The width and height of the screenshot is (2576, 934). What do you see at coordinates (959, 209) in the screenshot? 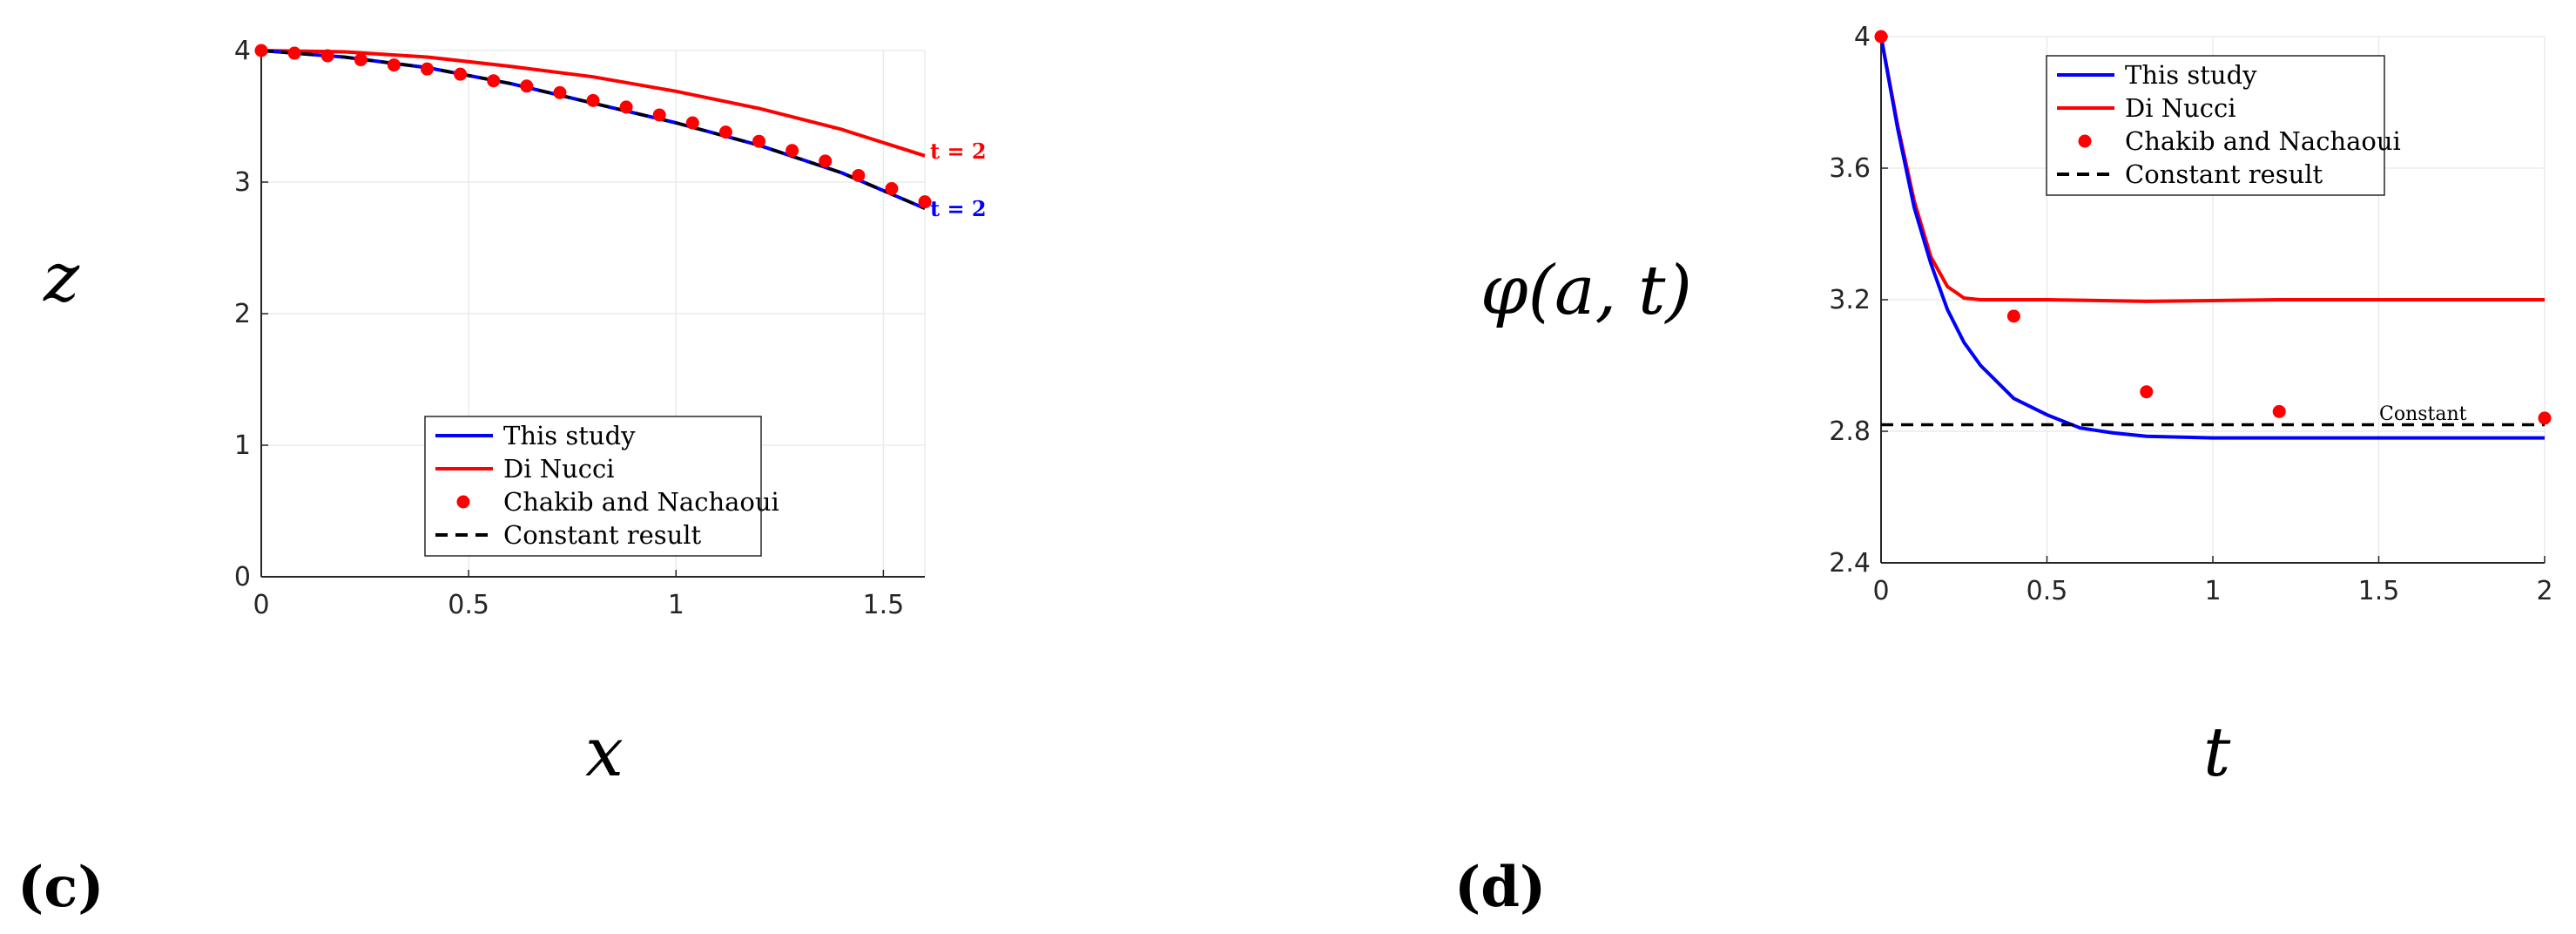
I see `annotation-t2-blue: t = 2` at bounding box center [959, 209].